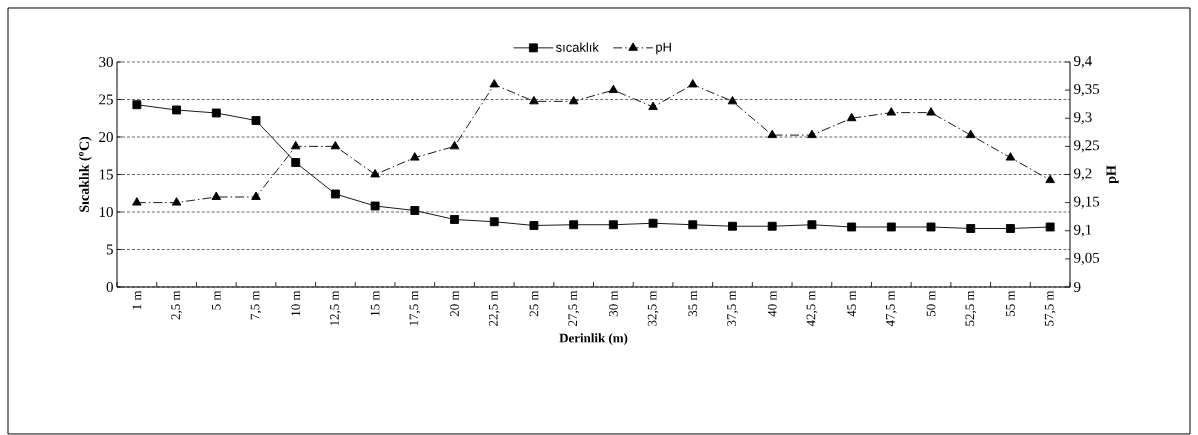  What do you see at coordinates (216, 300) in the screenshot?
I see `x-tick-label: 5 m` at bounding box center [216, 300].